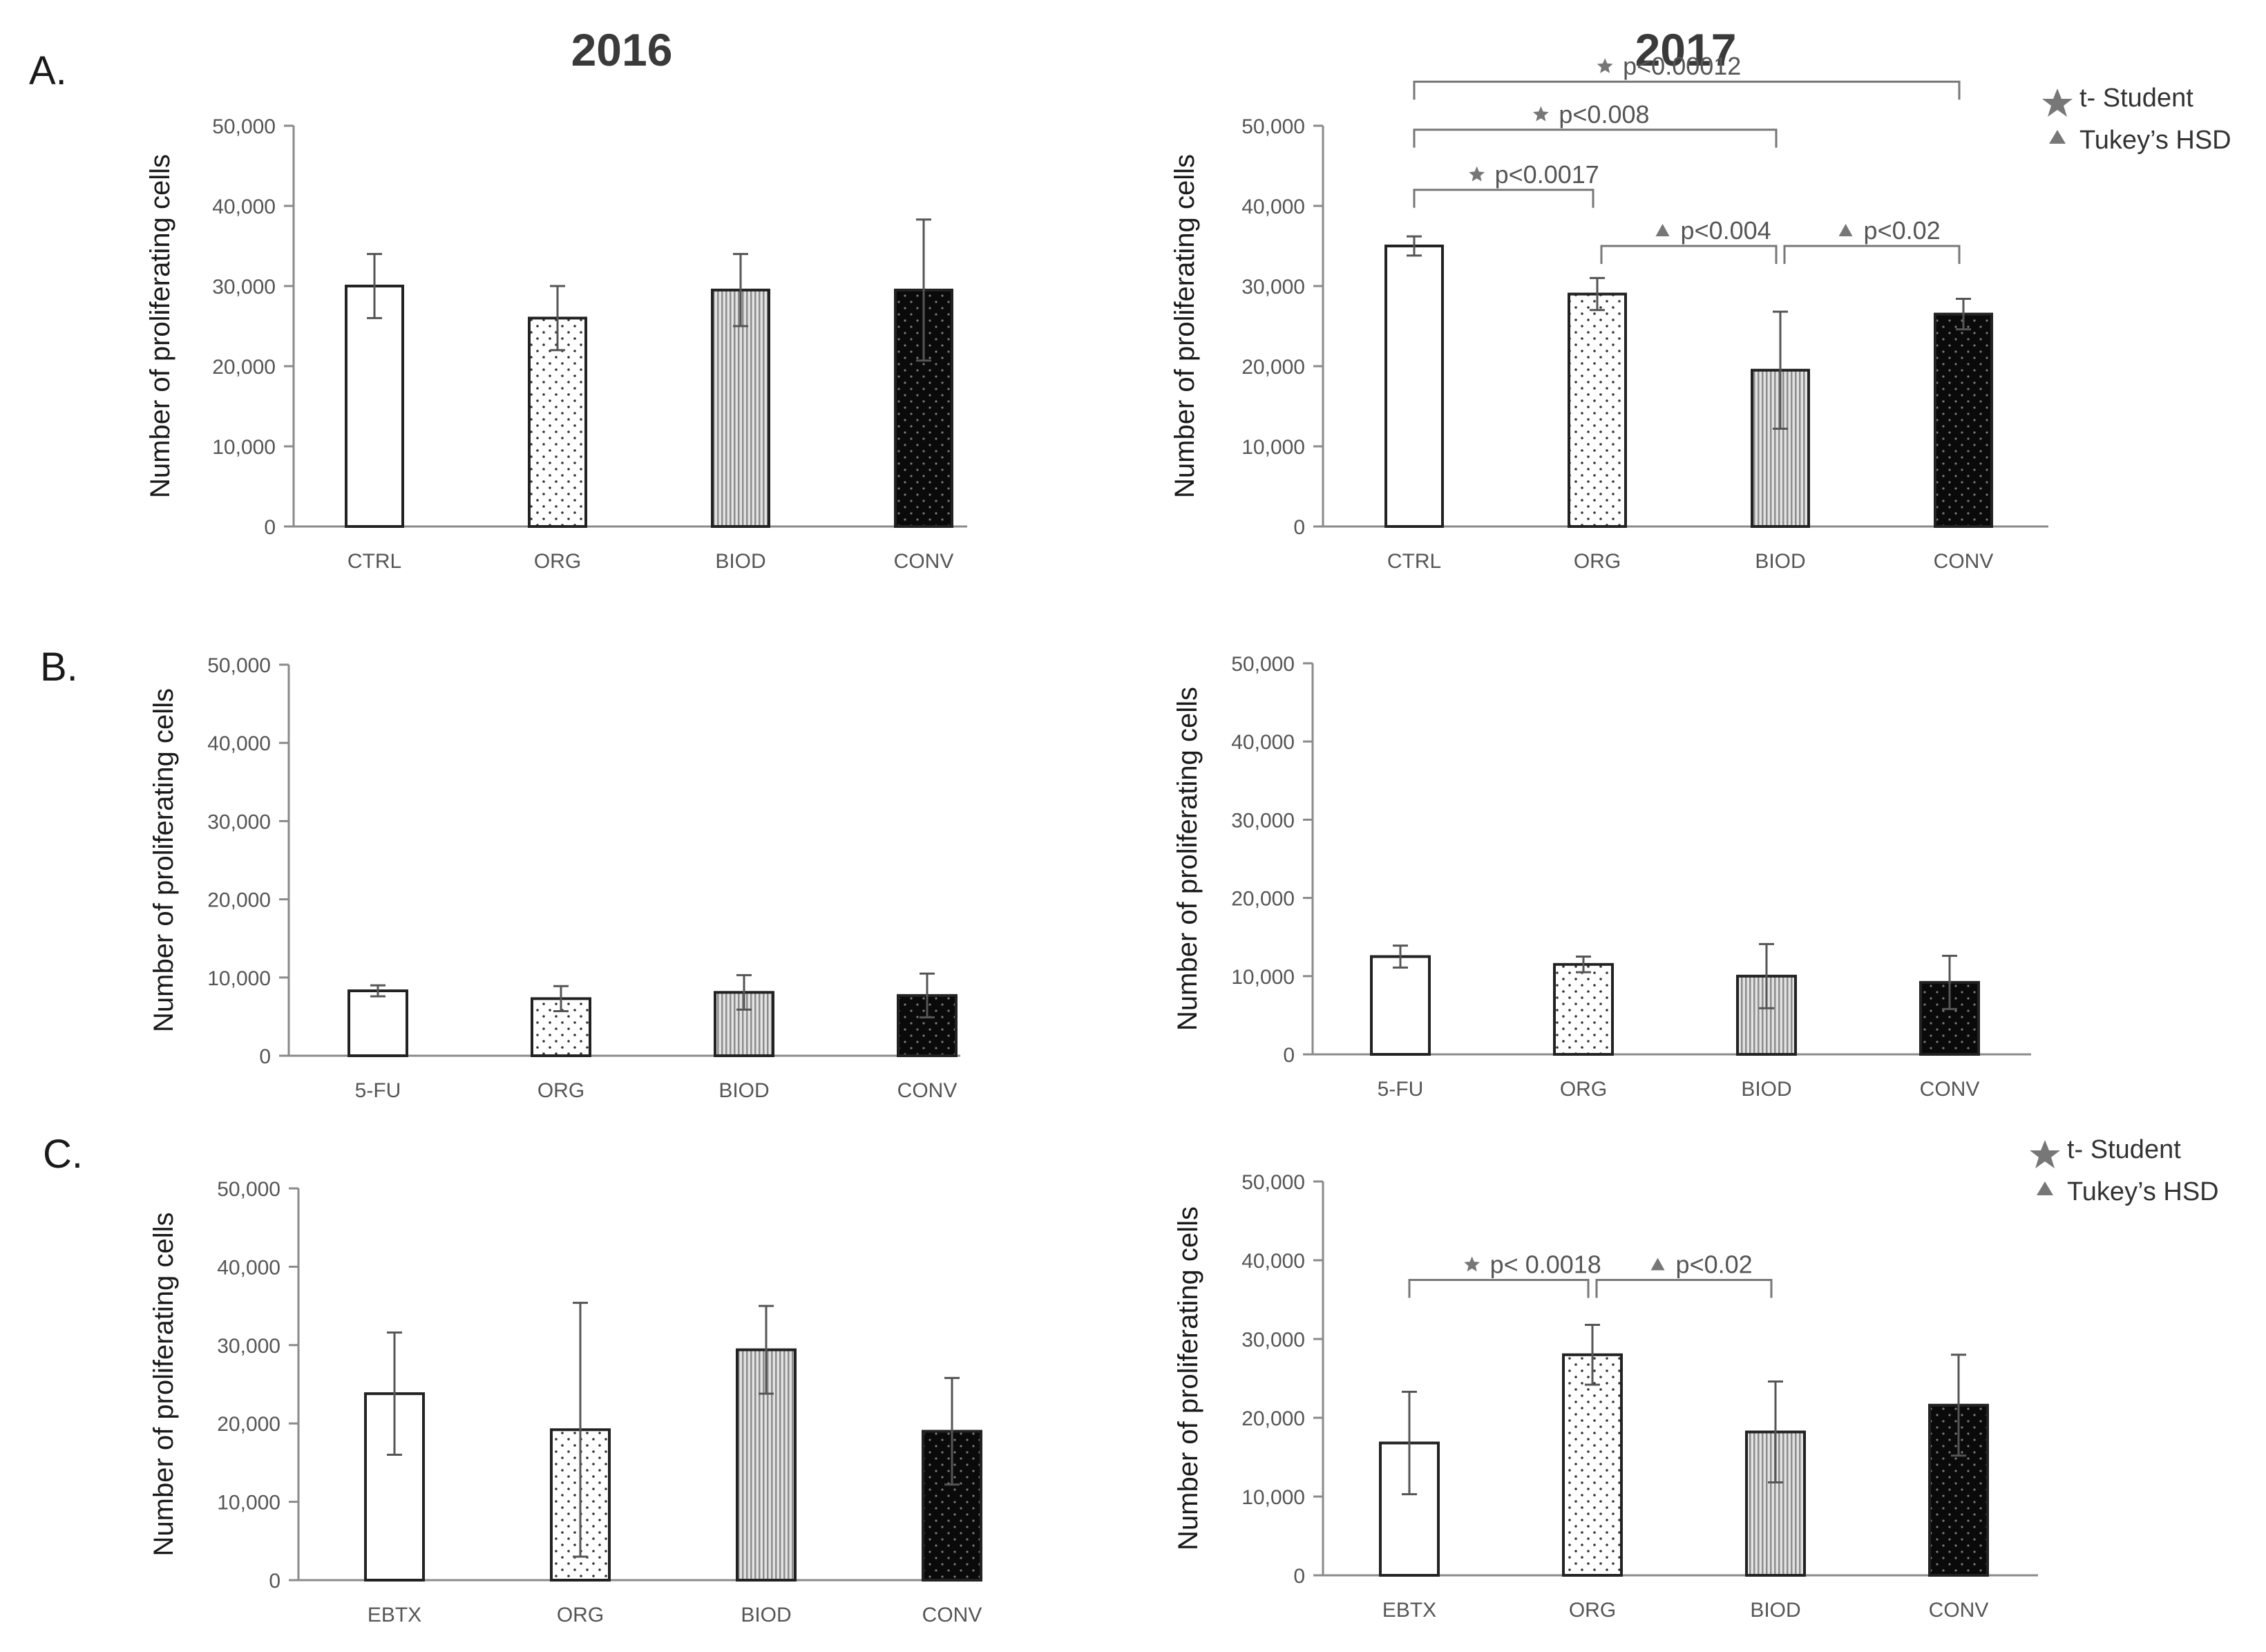 The width and height of the screenshot is (2266, 1652). I want to click on significance-bracket: p< 0.0018, so click(1504, 1274).